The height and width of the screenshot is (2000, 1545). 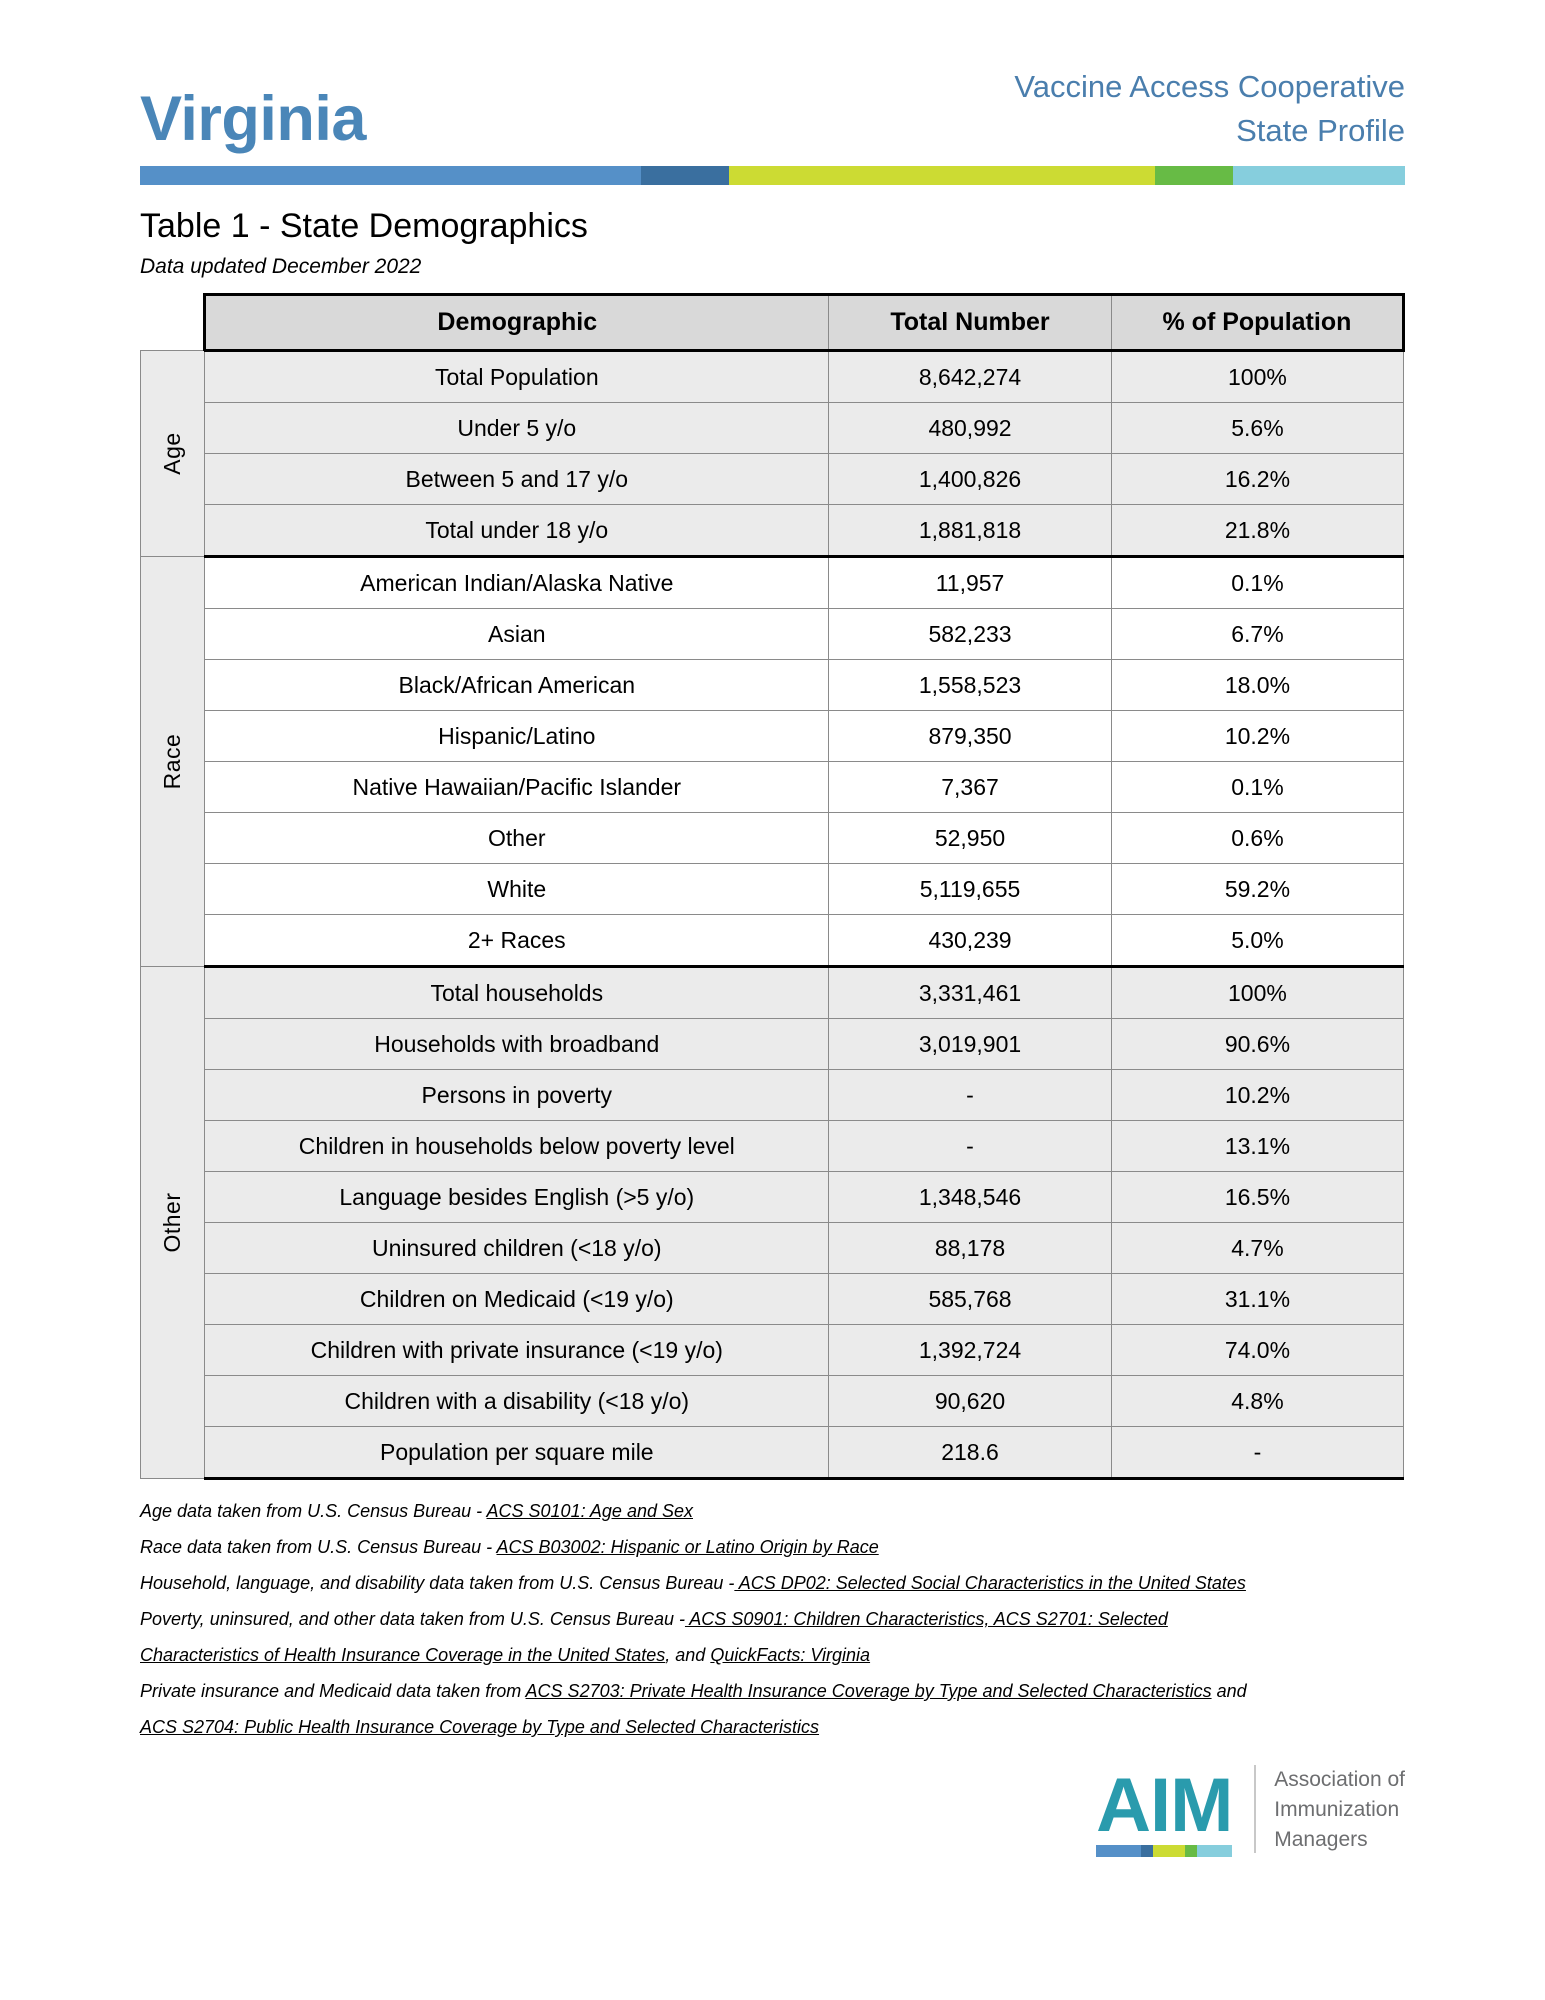 What do you see at coordinates (1229, 1691) in the screenshot?
I see `footnote-text: and` at bounding box center [1229, 1691].